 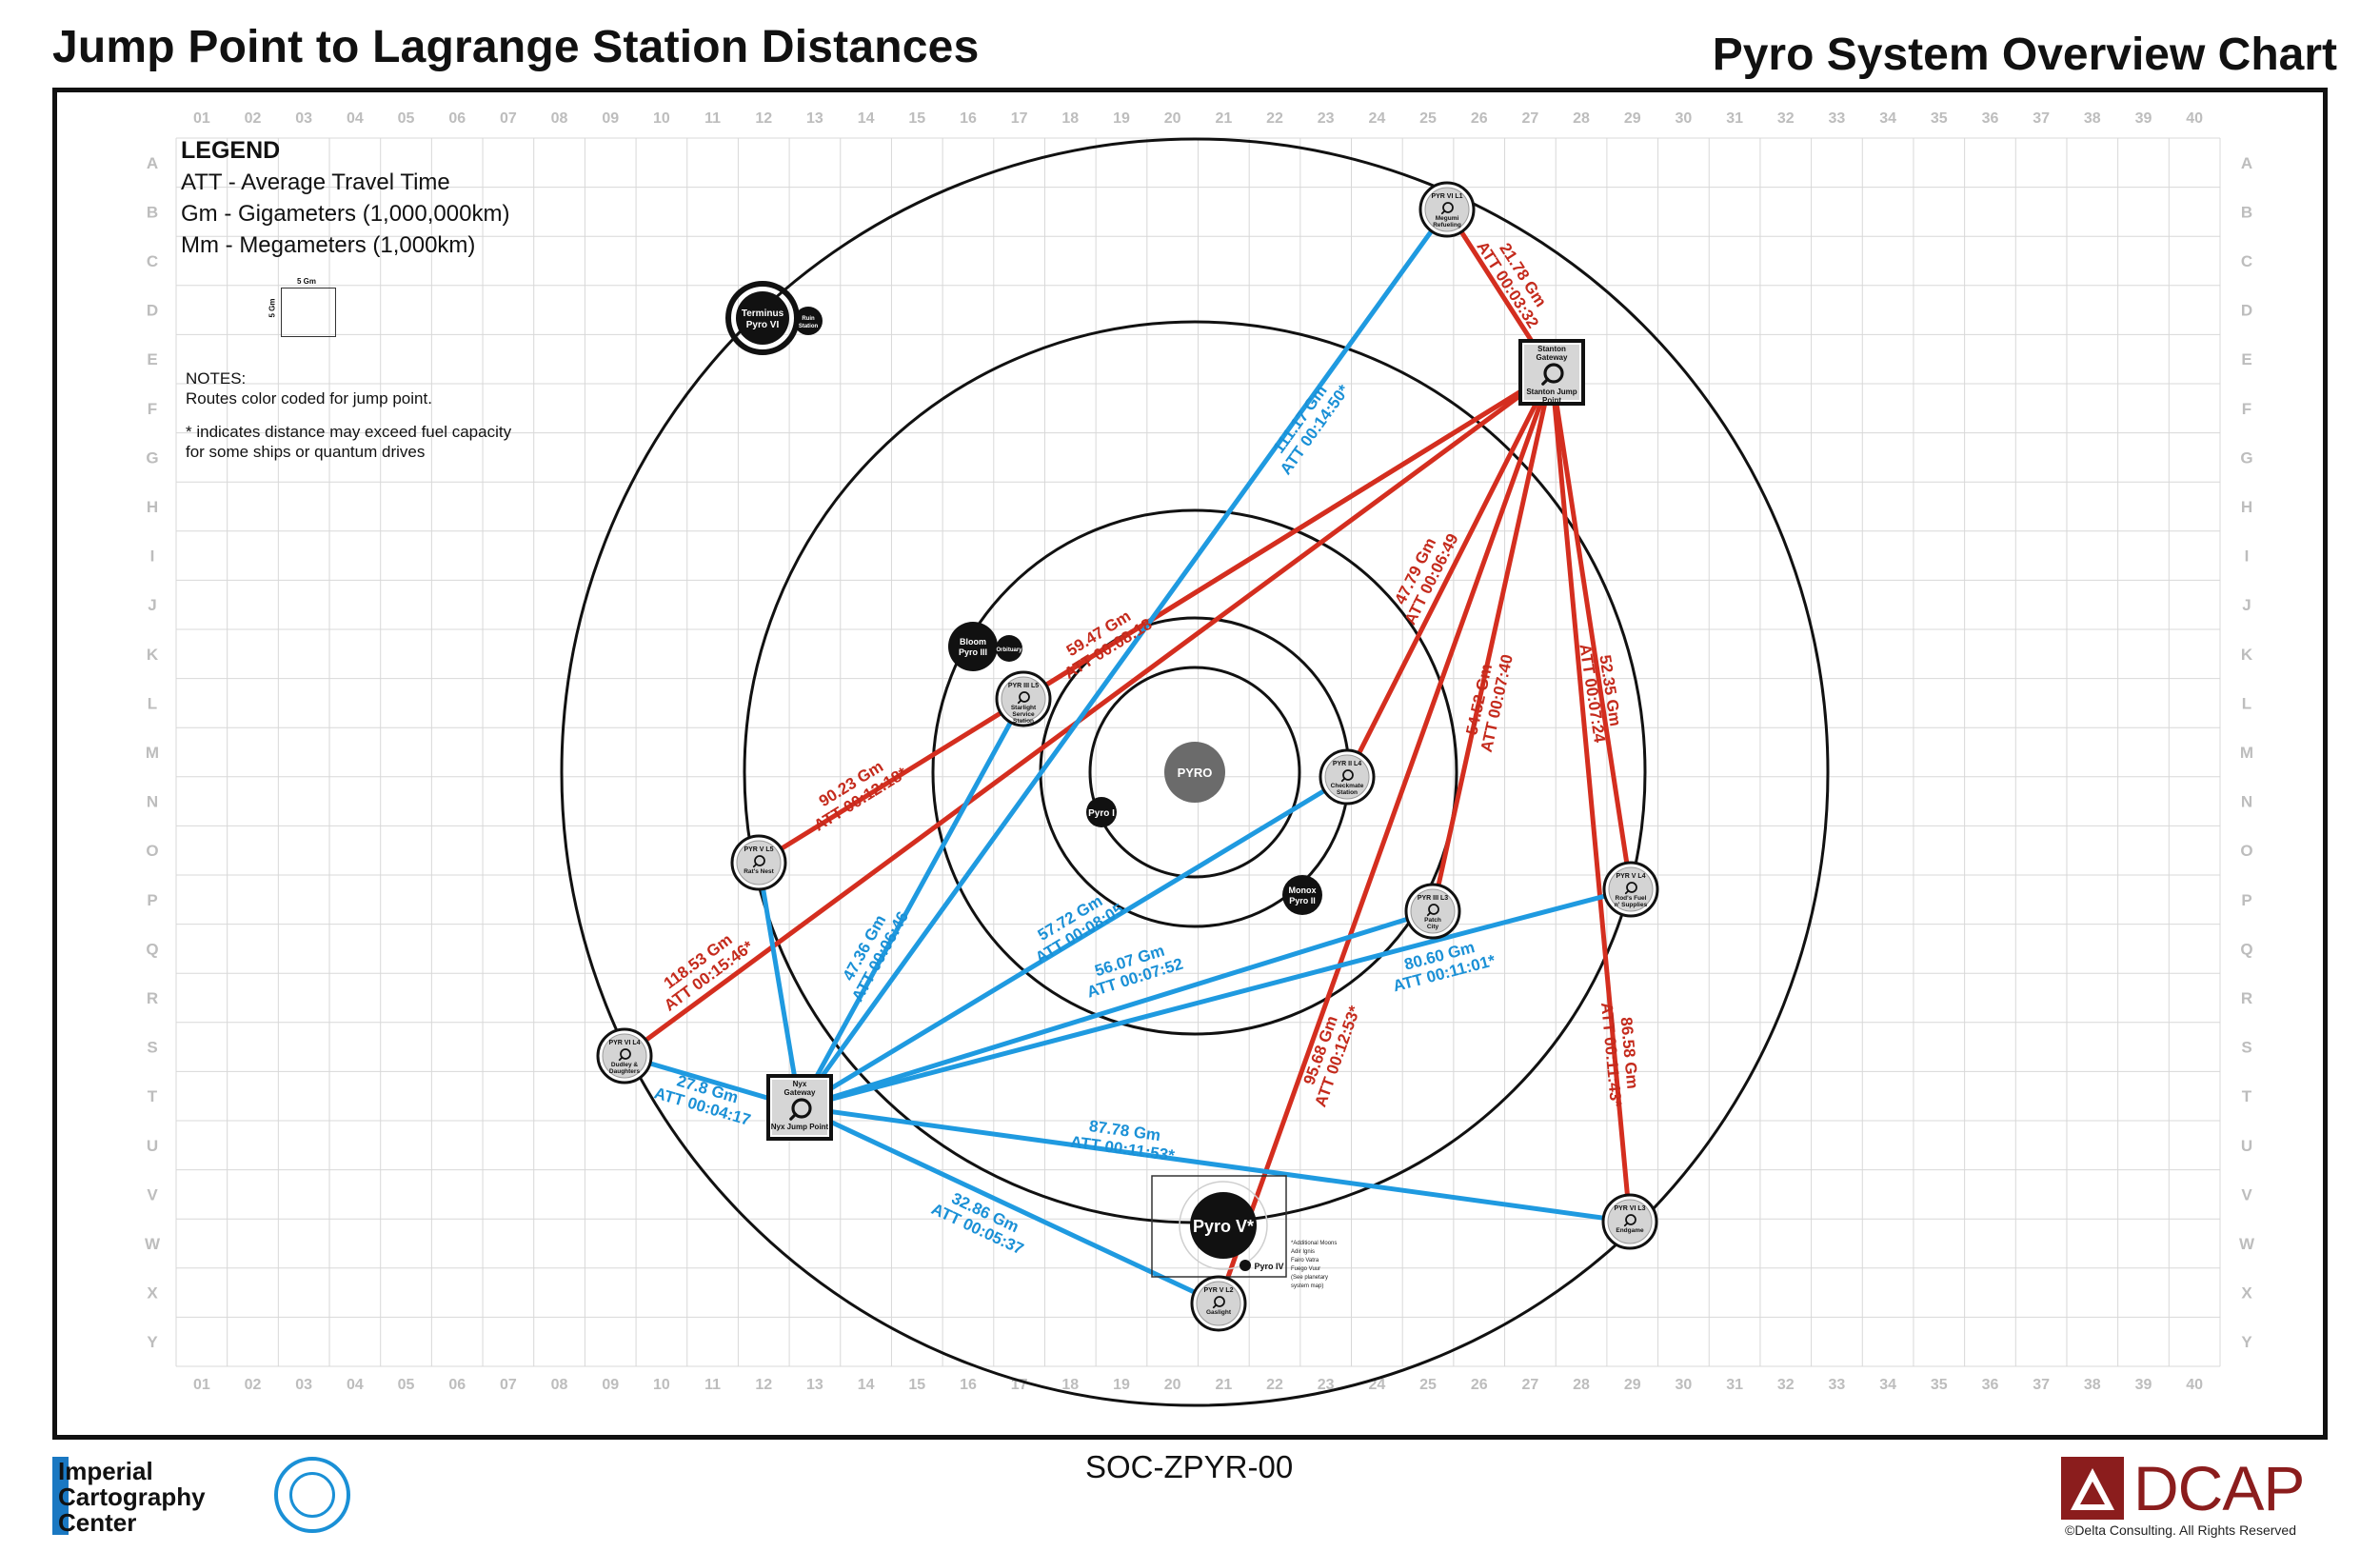 I want to click on route-stanton-ii_l4, so click(x=1449, y=575).